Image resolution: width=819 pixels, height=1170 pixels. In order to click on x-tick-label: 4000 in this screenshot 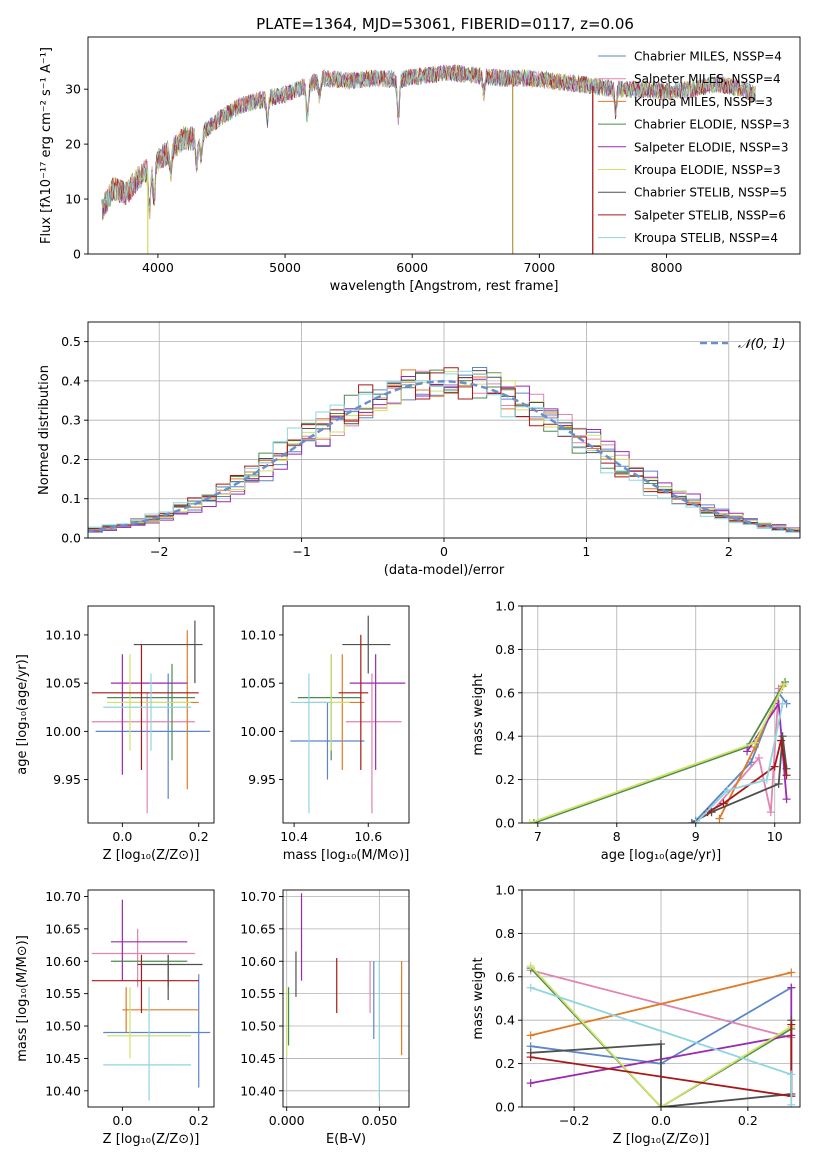, I will do `click(158, 267)`.